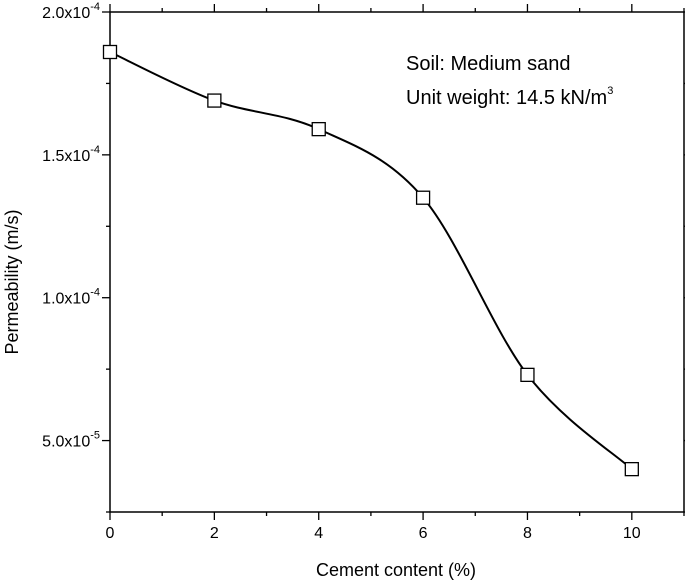 The image size is (685, 583). I want to click on x-tick-label: 10, so click(632, 533).